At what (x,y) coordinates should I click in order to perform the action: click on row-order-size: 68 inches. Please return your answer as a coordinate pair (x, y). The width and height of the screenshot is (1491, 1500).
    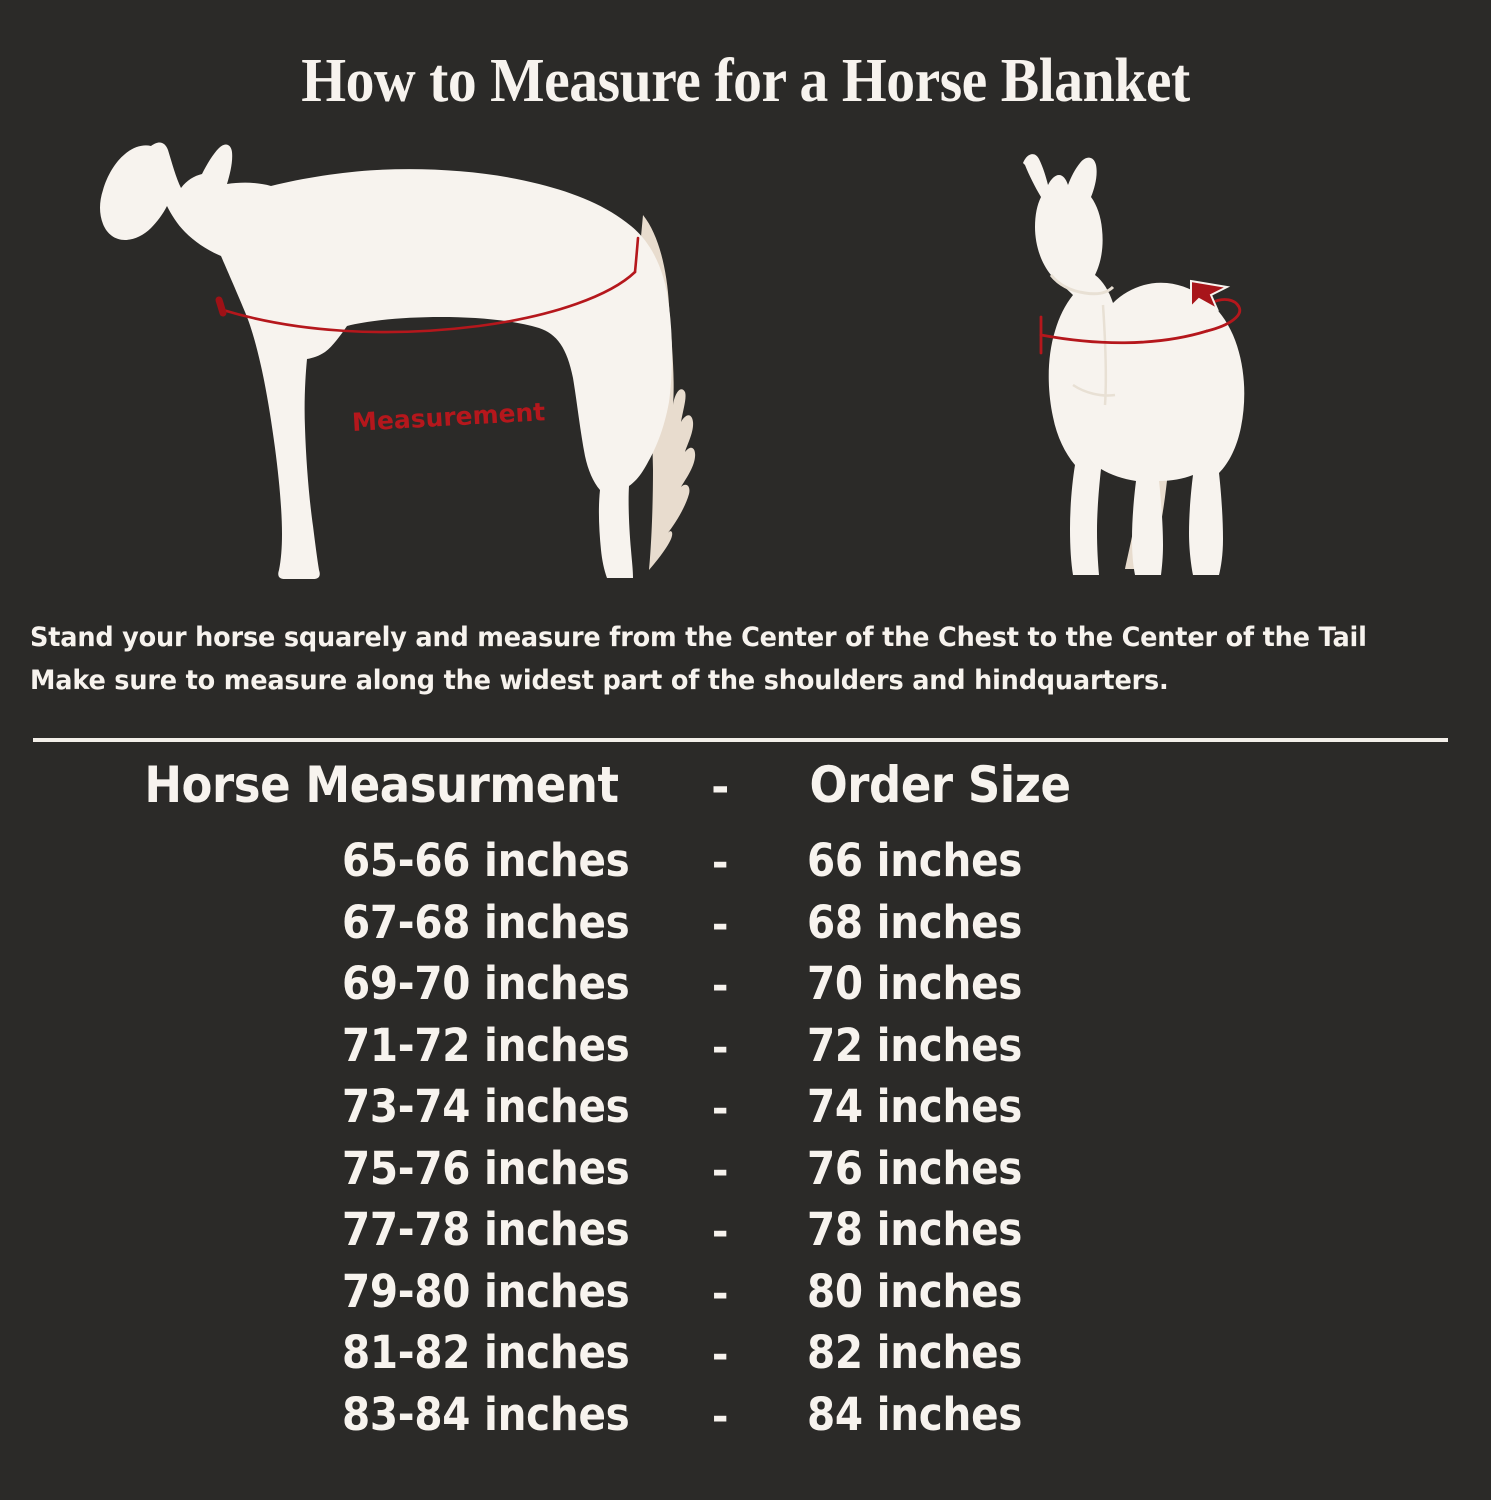
    Looking at the image, I should click on (914, 922).